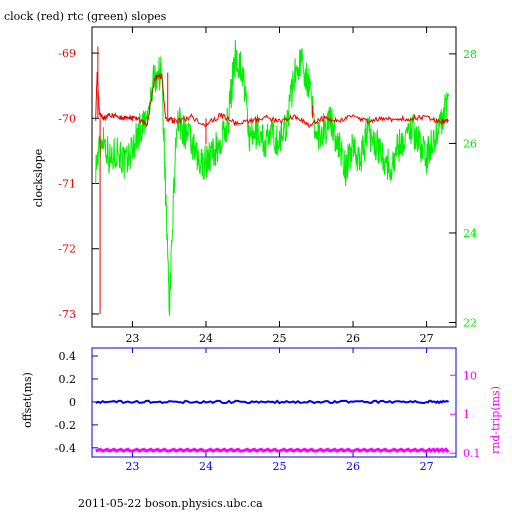  Describe the element at coordinates (38, 178) in the screenshot. I see `top-y-axis-label: clockslope` at that location.